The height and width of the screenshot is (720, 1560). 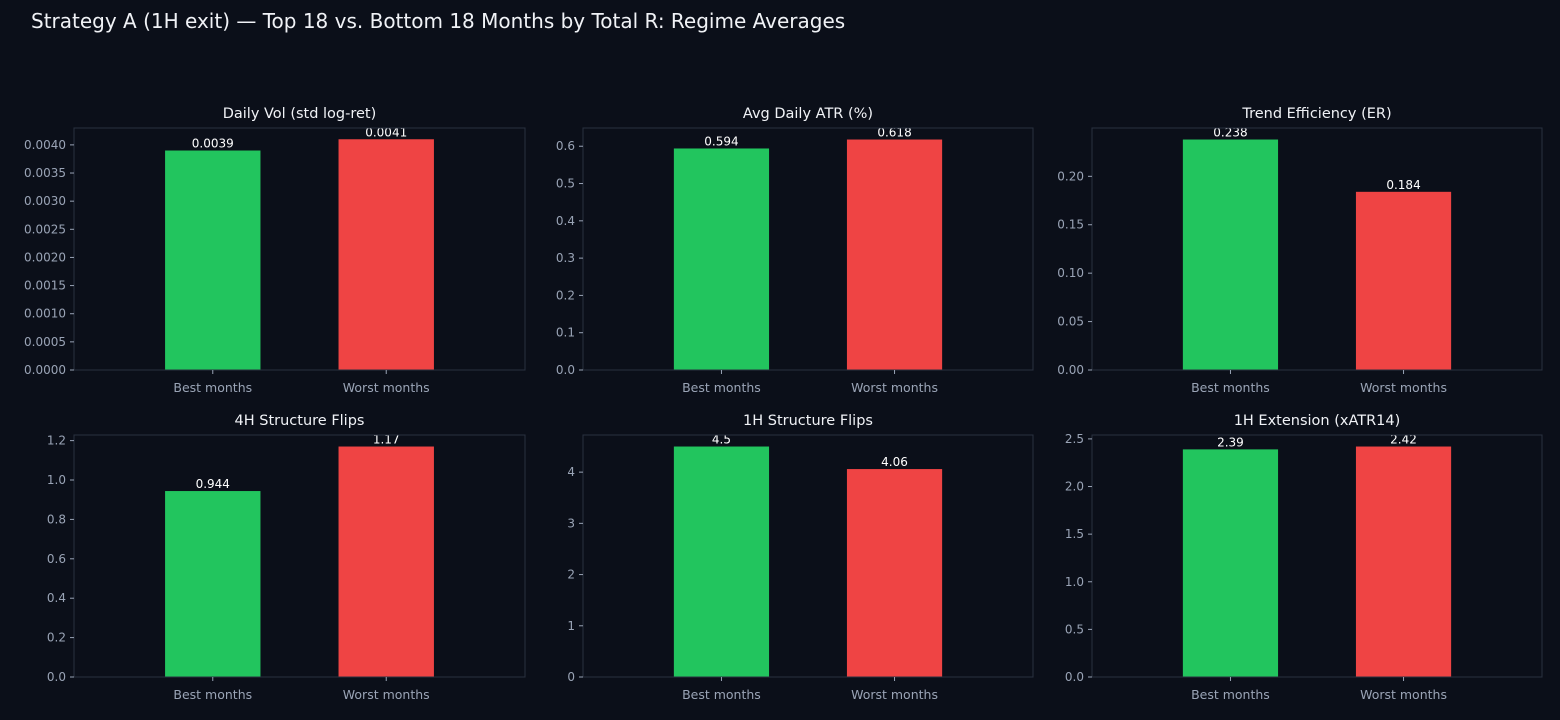 I want to click on bar-value-label: 0.944, so click(x=213, y=484).